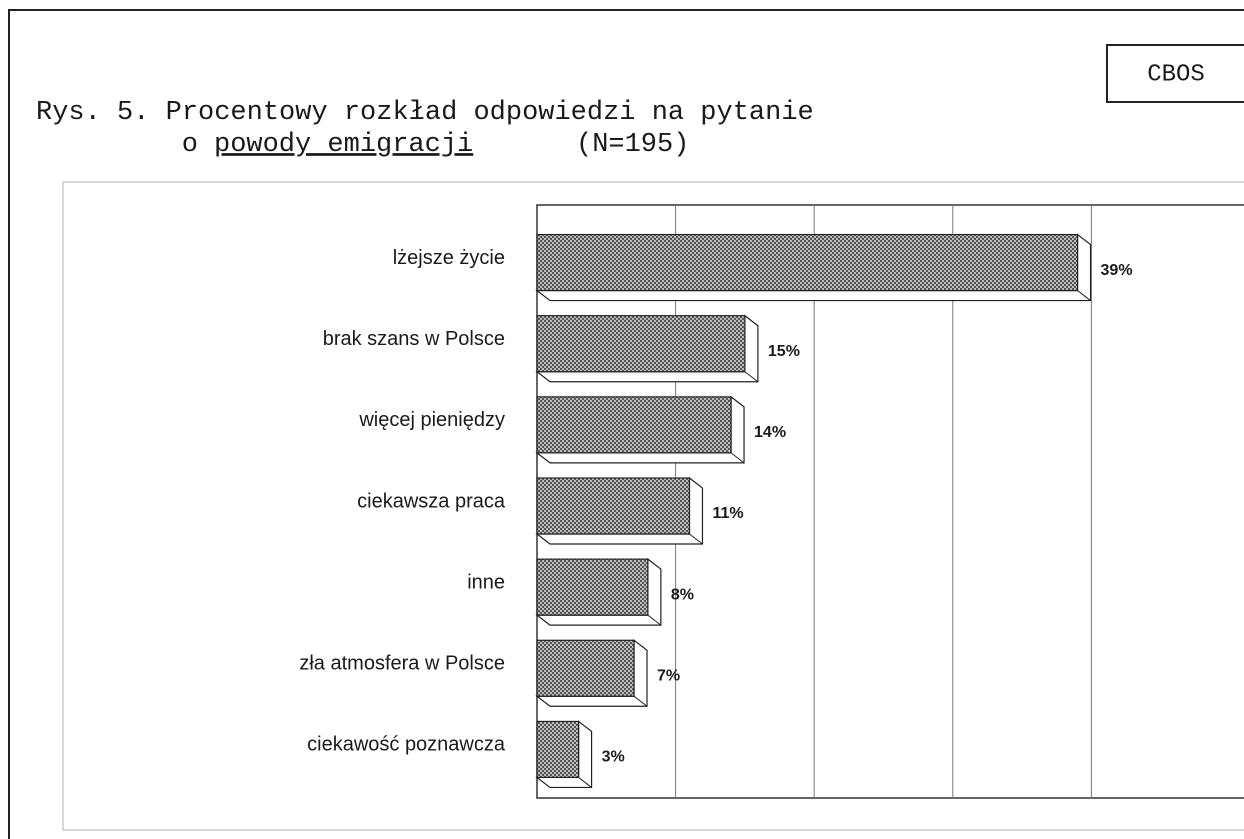  What do you see at coordinates (343, 145) in the screenshot?
I see `title-underlined: powody emigracji` at bounding box center [343, 145].